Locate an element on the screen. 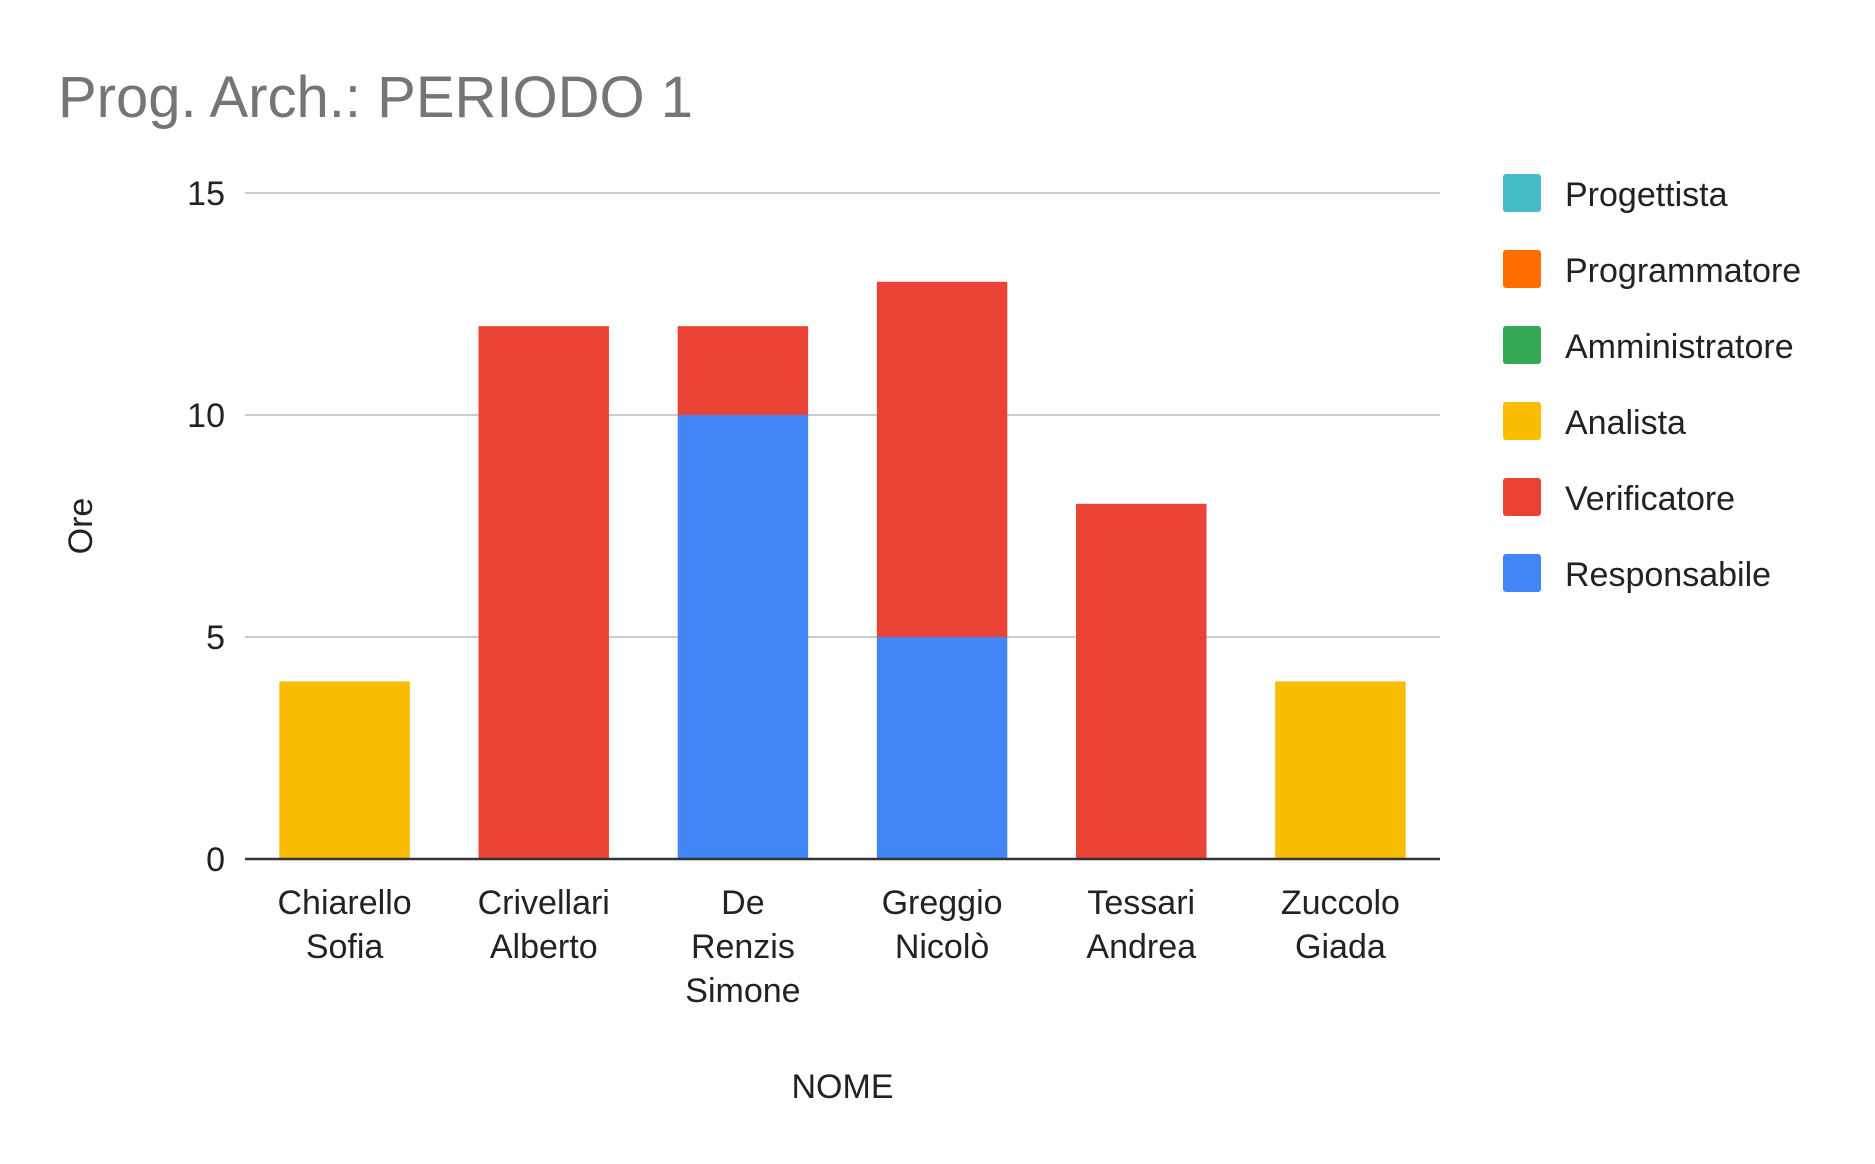 Image resolution: width=1875 pixels, height=1164 pixels. x-category-label-line: Crivellari is located at coordinates (544, 903).